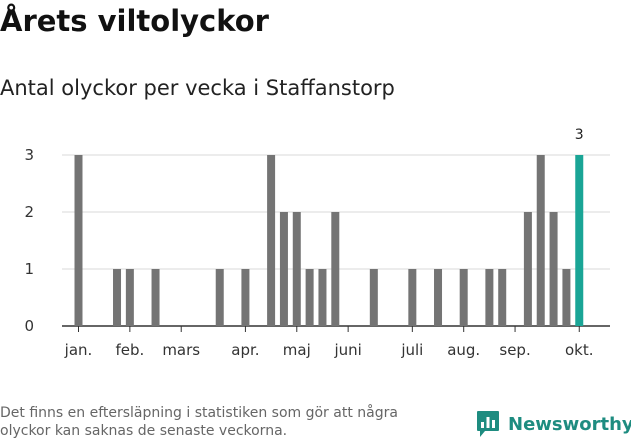 The width and height of the screenshot is (631, 440). I want to click on y-tick-label: 0, so click(29, 326).